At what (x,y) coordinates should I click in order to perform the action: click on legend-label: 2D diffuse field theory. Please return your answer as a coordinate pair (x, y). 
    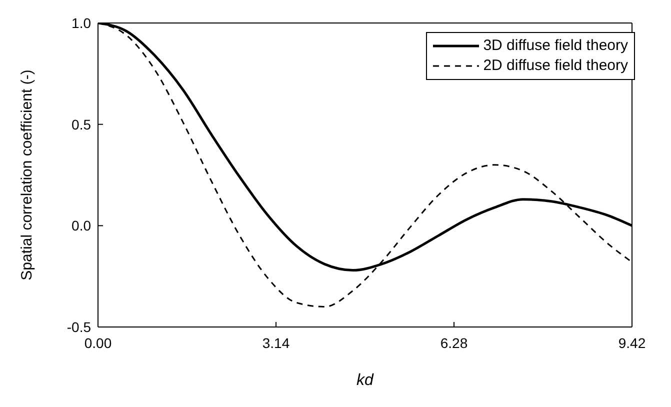
    Looking at the image, I should click on (555, 66).